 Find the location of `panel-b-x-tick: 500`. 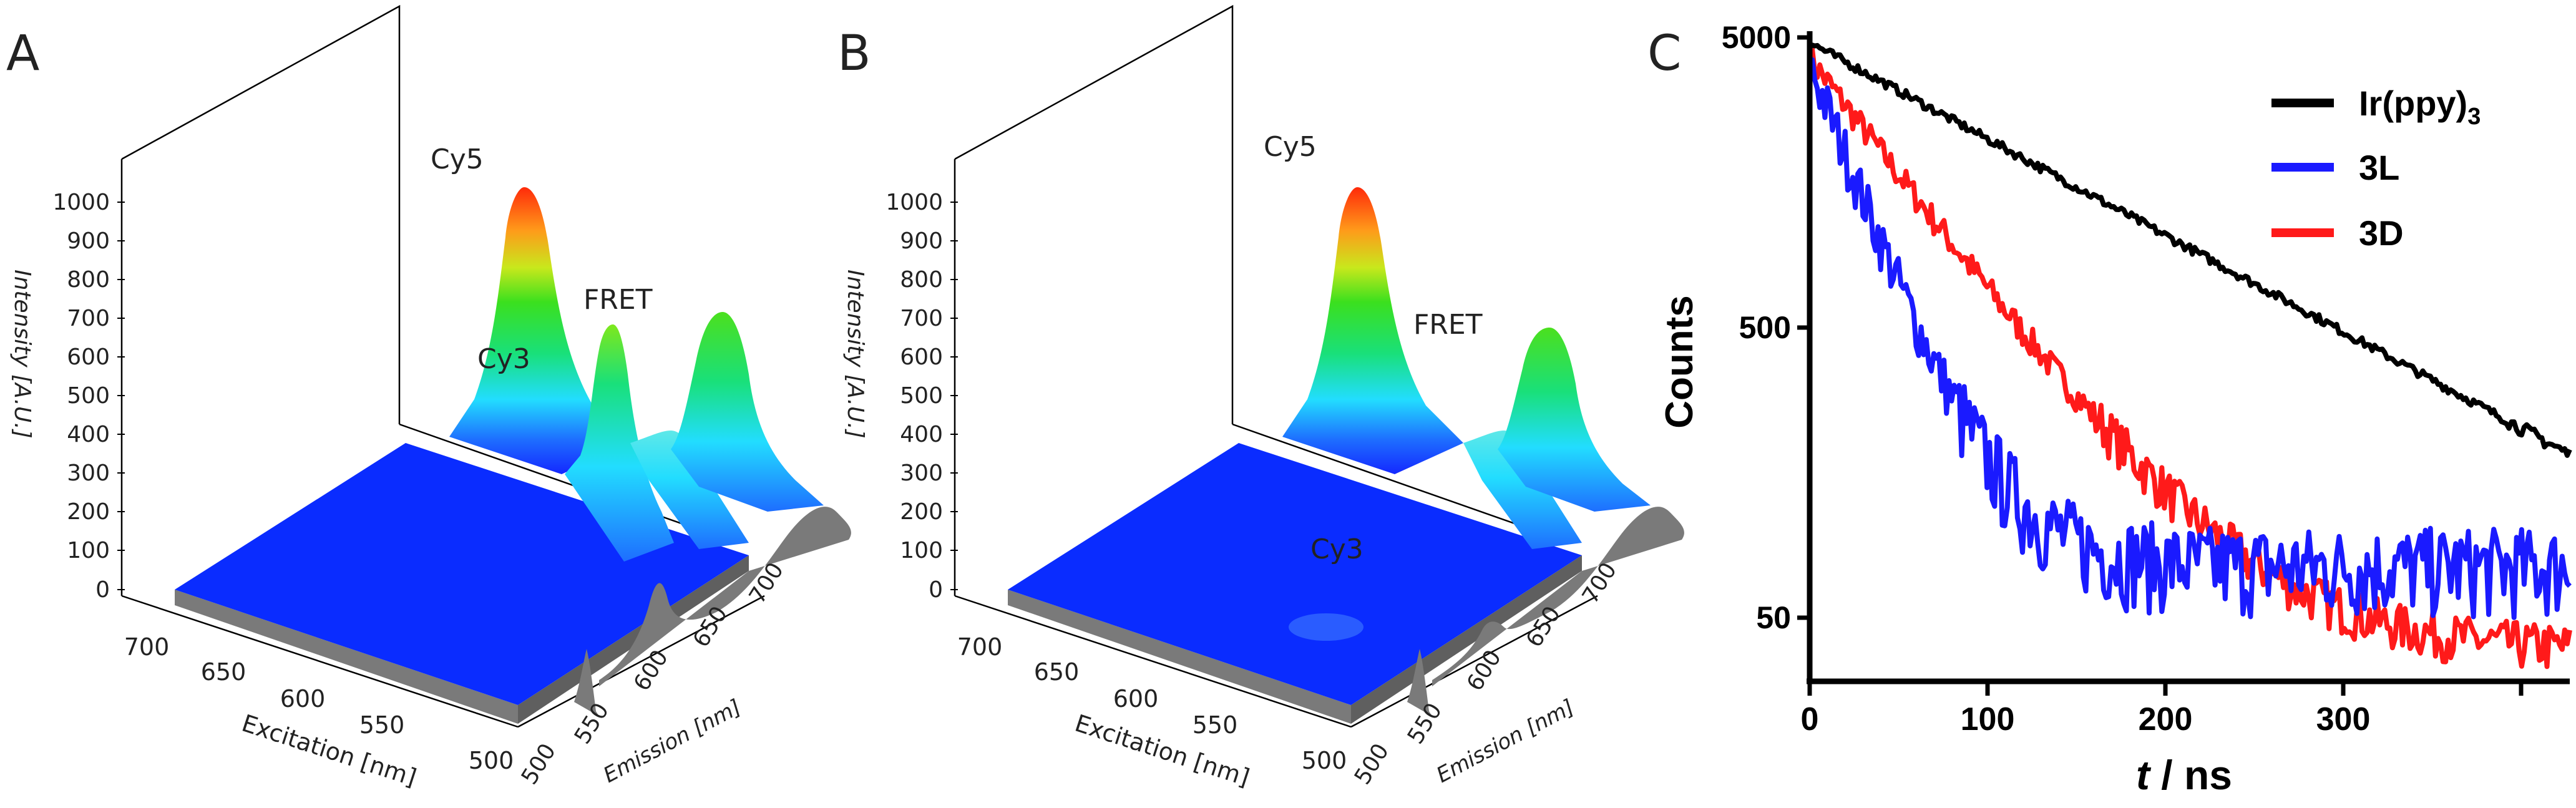

panel-b-x-tick: 500 is located at coordinates (1324, 760).